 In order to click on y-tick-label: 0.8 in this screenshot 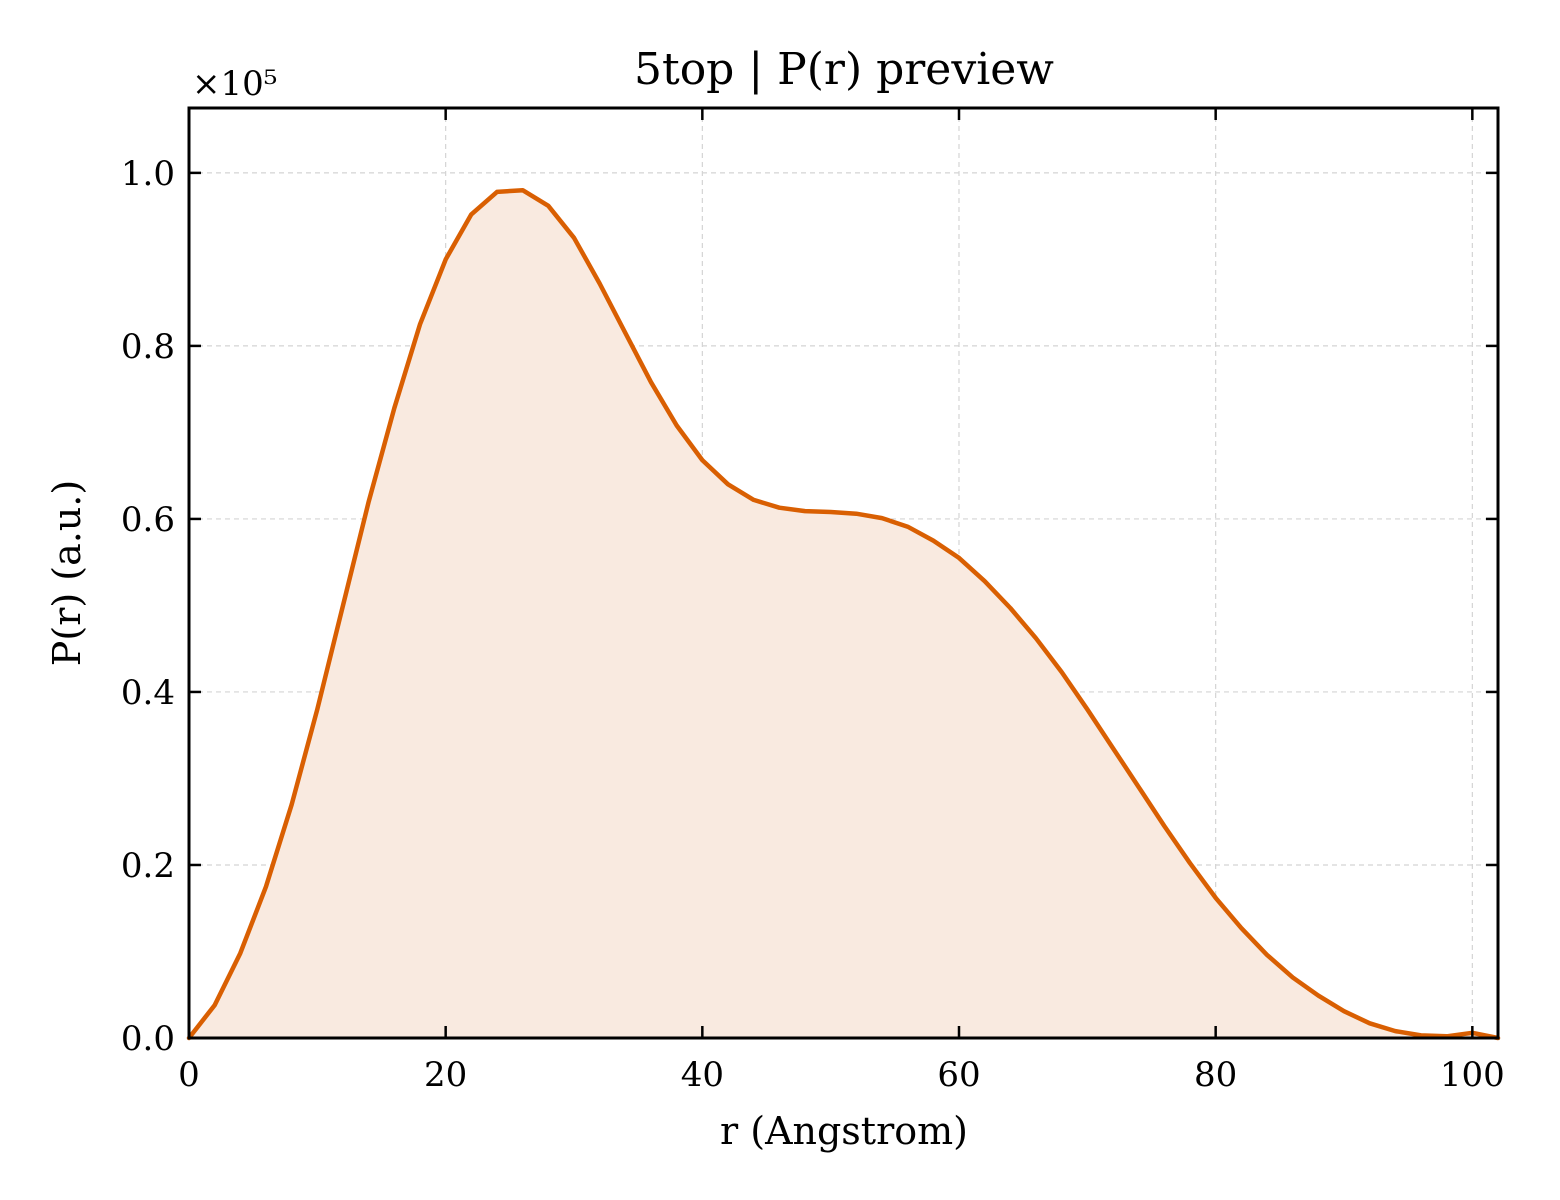, I will do `click(148, 347)`.